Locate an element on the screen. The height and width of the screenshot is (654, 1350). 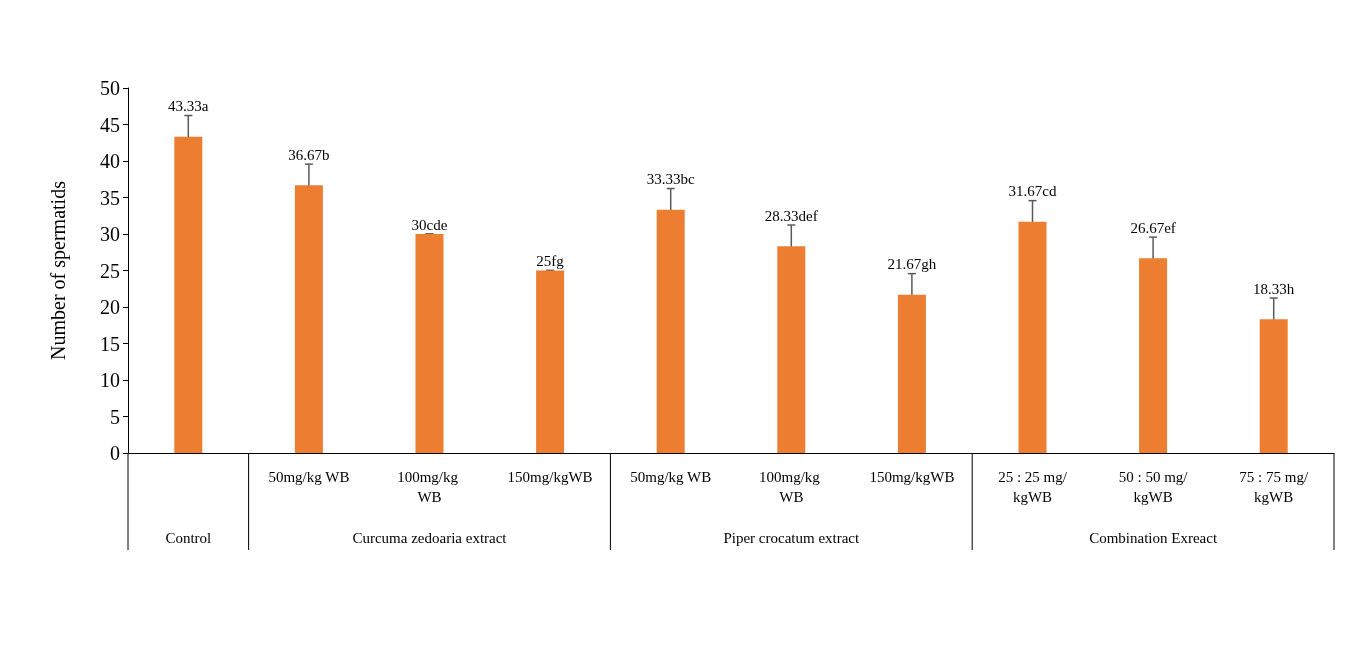
text: Piper crocatum extract is located at coordinates (792, 538).